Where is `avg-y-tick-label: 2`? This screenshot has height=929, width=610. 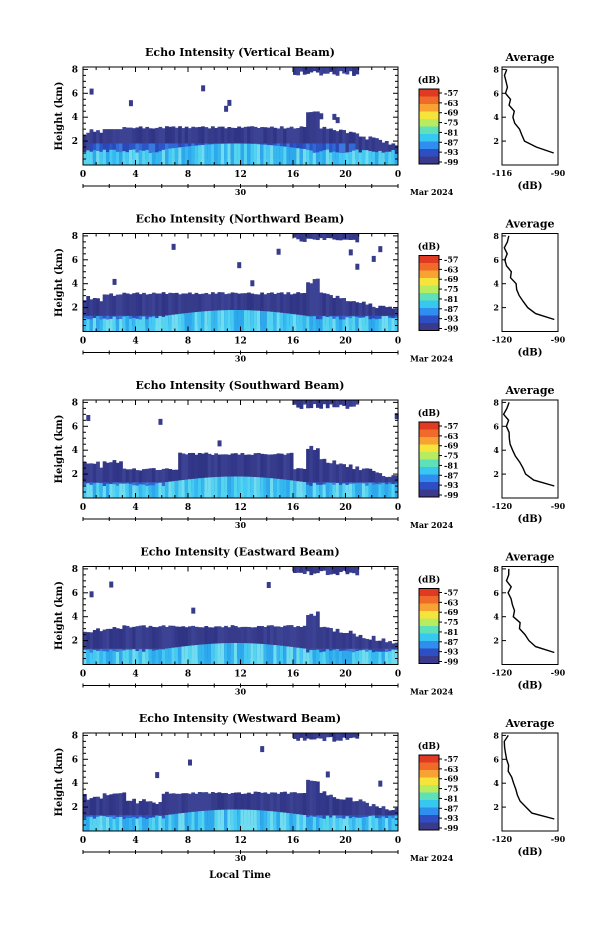
avg-y-tick-label: 2 is located at coordinates (496, 641).